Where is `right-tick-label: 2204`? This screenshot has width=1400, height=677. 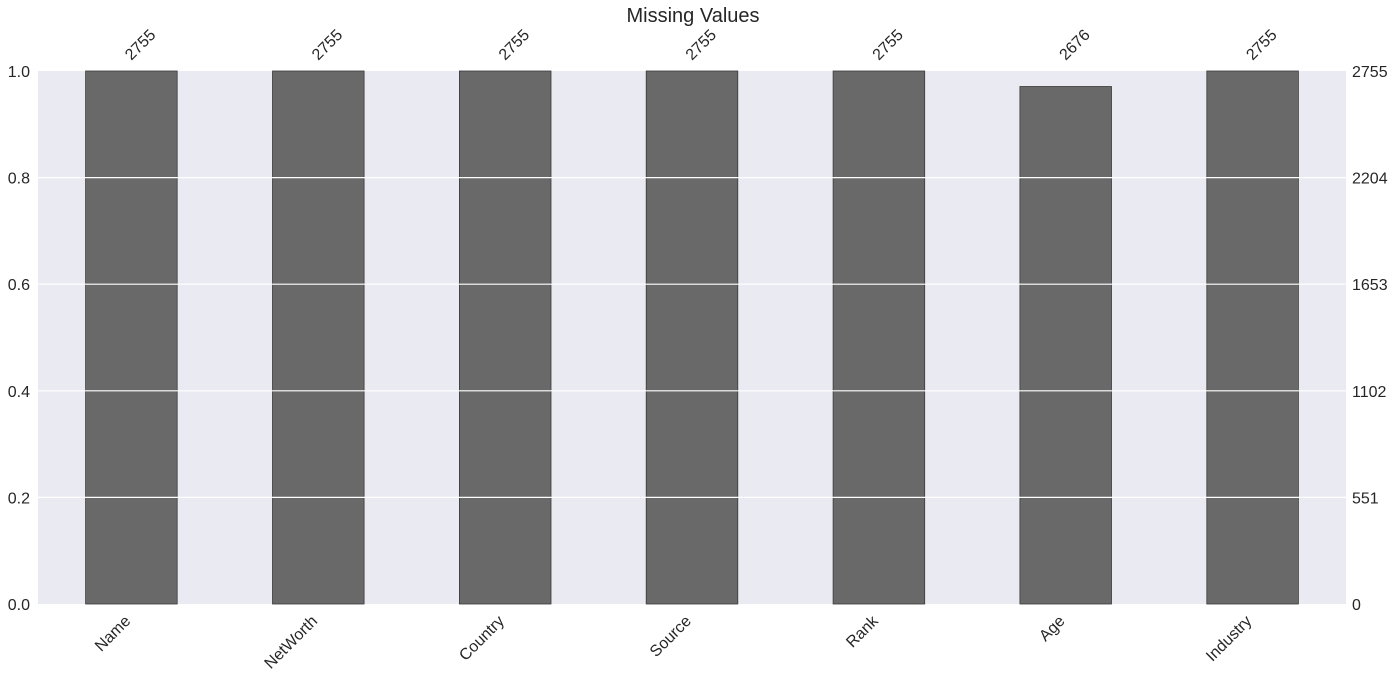 right-tick-label: 2204 is located at coordinates (1370, 179).